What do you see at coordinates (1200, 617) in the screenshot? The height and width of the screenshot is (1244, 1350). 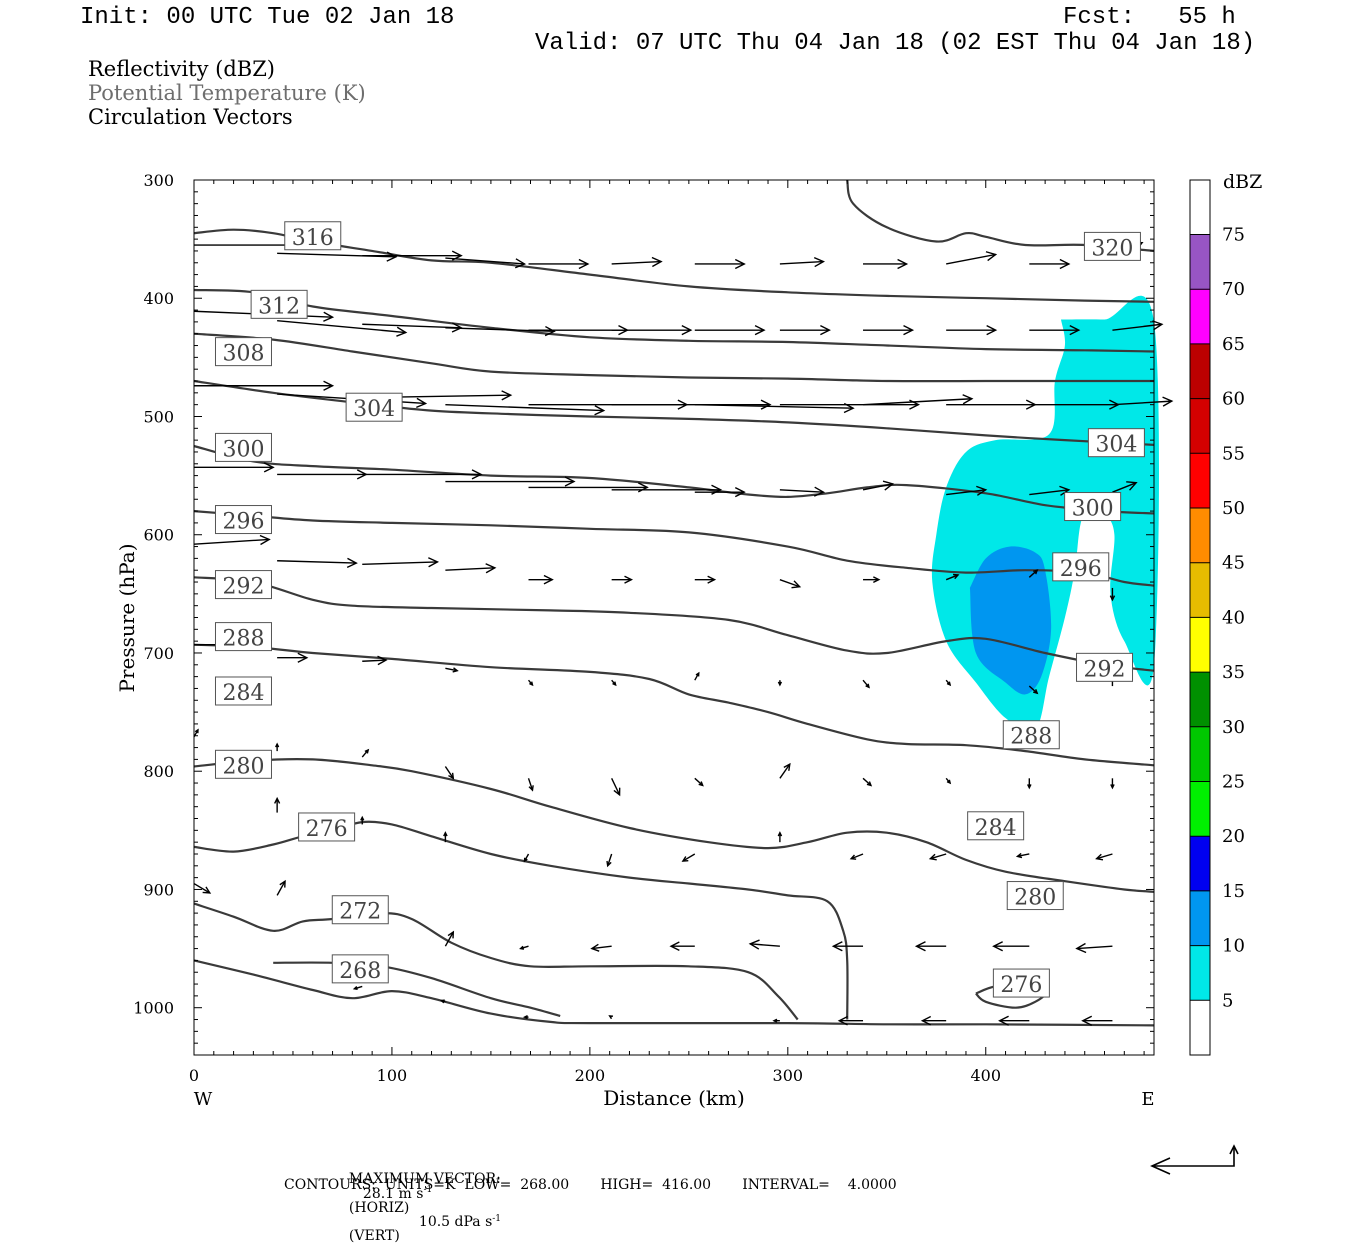 I see `colorbar-frame` at bounding box center [1200, 617].